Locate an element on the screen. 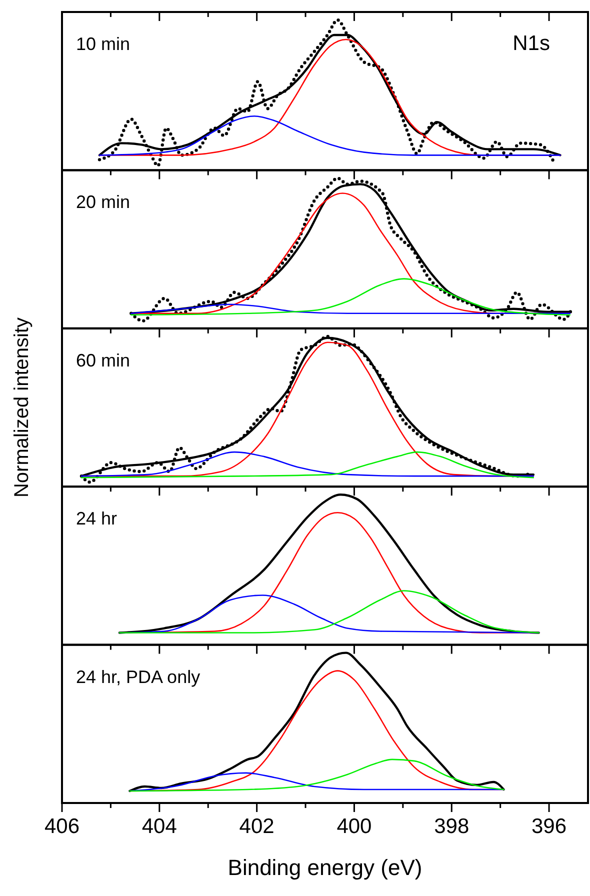 The height and width of the screenshot is (896, 590). annotation: 24 hr is located at coordinates (97, 518).